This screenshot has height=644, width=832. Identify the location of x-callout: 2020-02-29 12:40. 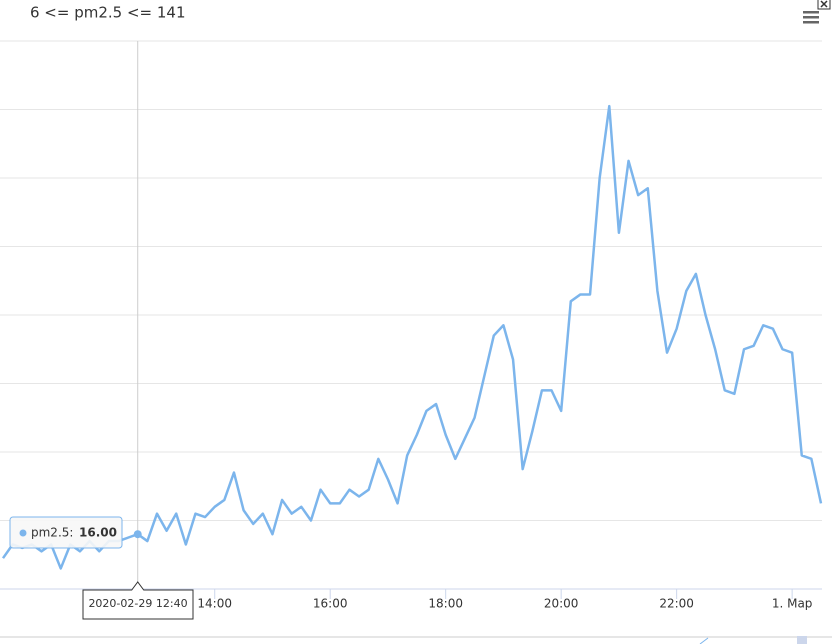
(138, 600).